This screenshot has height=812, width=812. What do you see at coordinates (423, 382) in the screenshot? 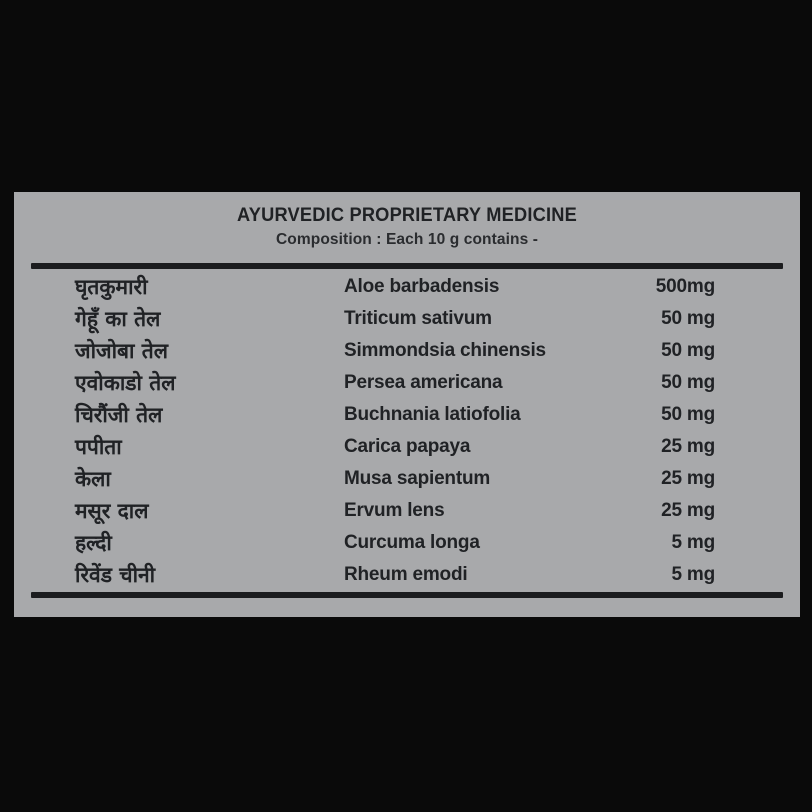
I see `ingredient-latin-name: Persea americana` at bounding box center [423, 382].